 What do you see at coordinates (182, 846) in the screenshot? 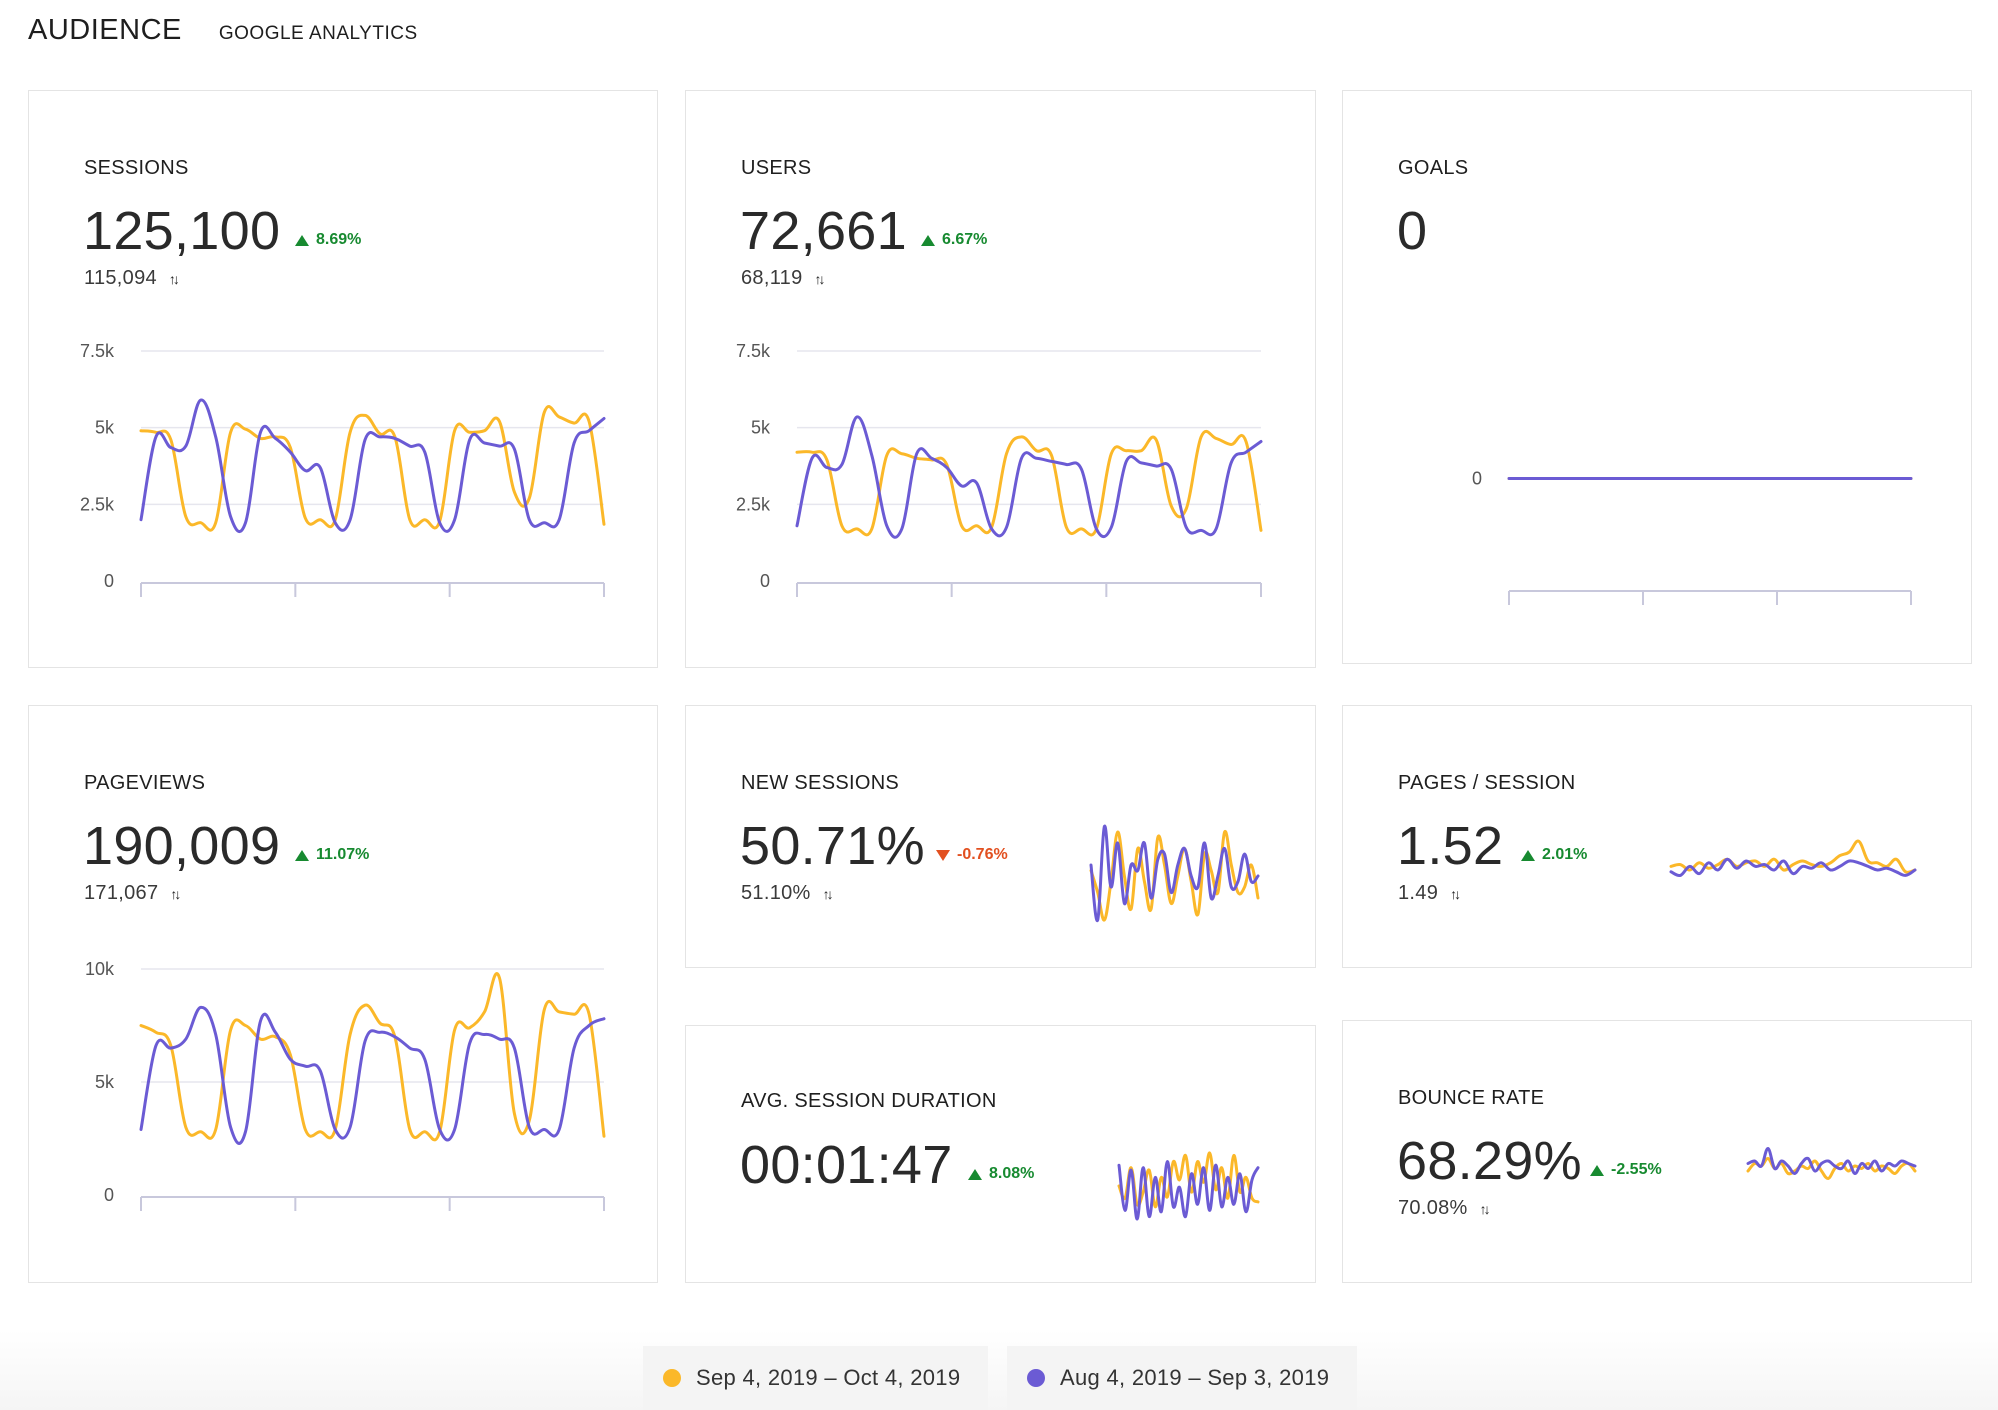
I see `card-value: 190,009` at bounding box center [182, 846].